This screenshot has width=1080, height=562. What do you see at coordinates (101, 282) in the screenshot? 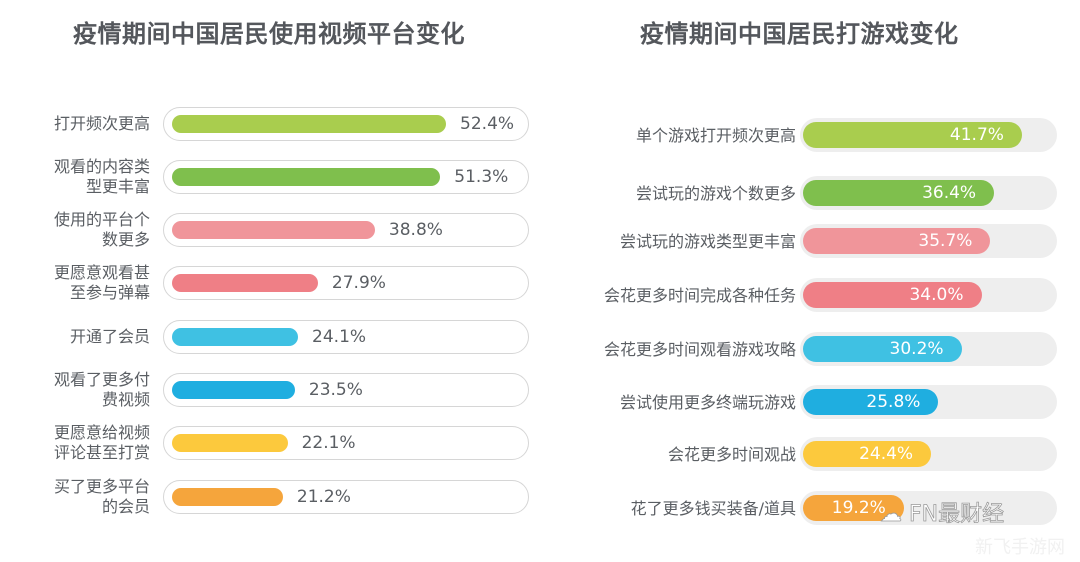
I see `category-label: 更愿意观看甚 至参与弹幕` at bounding box center [101, 282].